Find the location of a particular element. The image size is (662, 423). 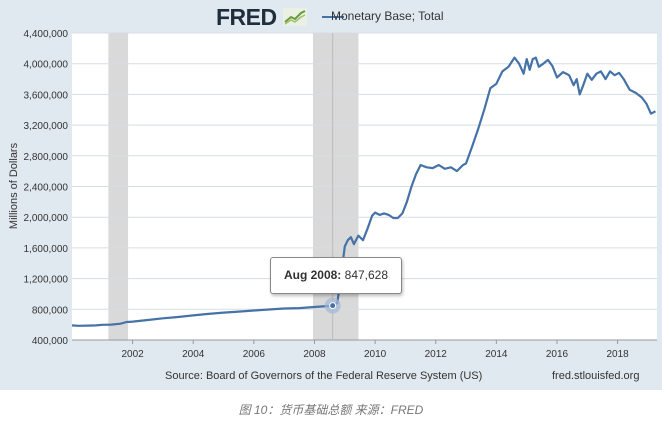

legend-label: Monetary Base; Total is located at coordinates (387, 16).